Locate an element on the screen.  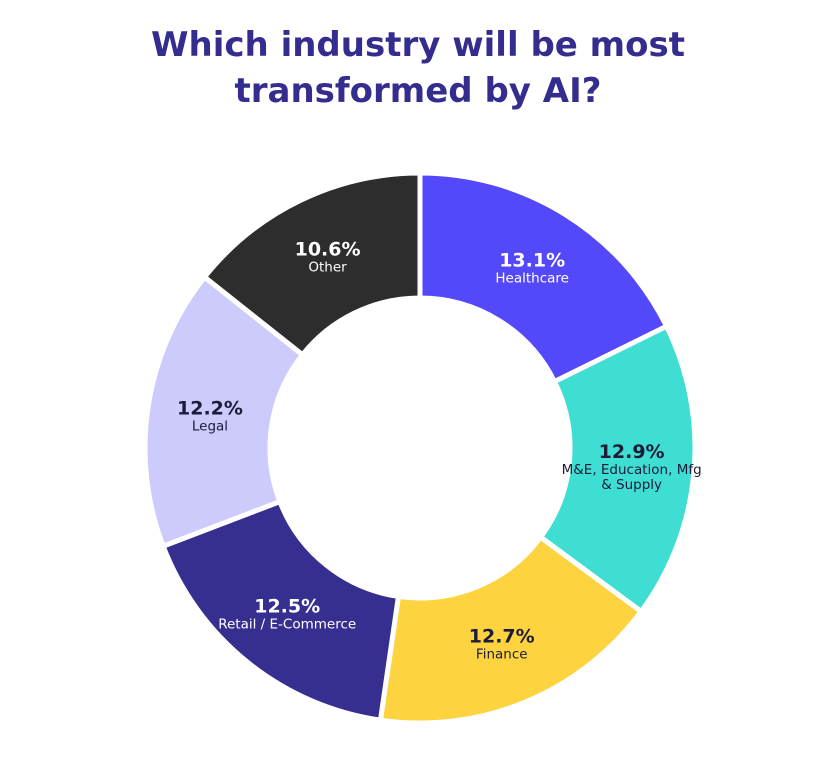
slice-label: 12.9% M&E, Education, Mfg & Supply is located at coordinates (632, 467).